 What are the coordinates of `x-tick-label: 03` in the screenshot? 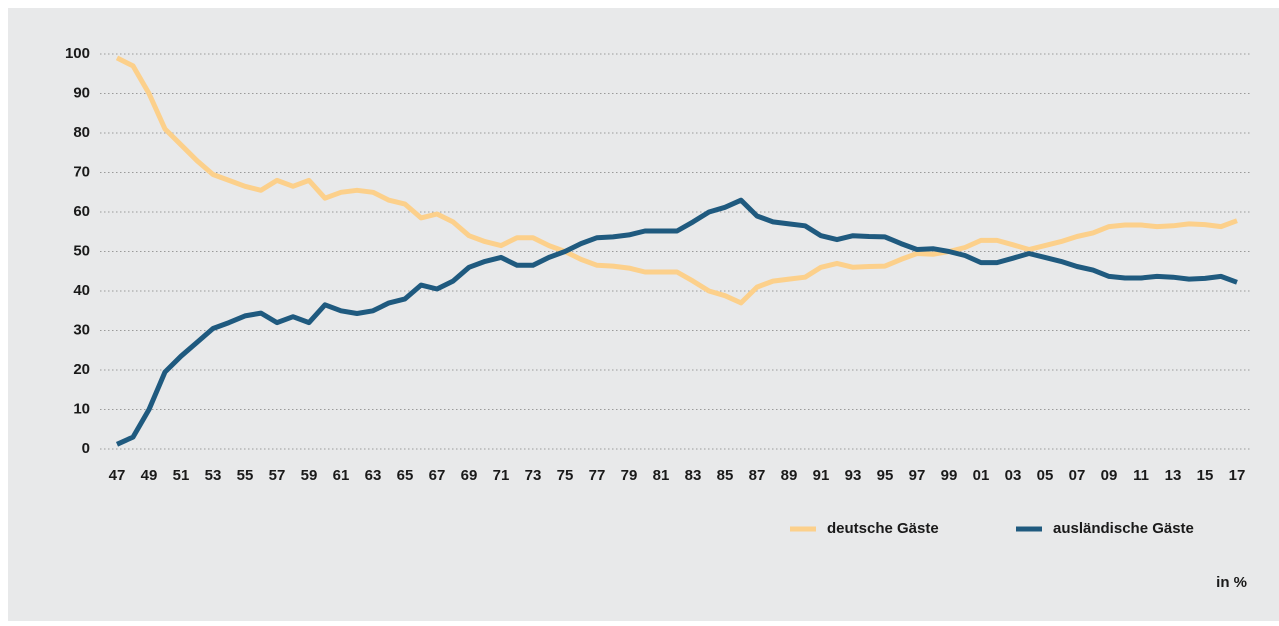 It's located at (1013, 475).